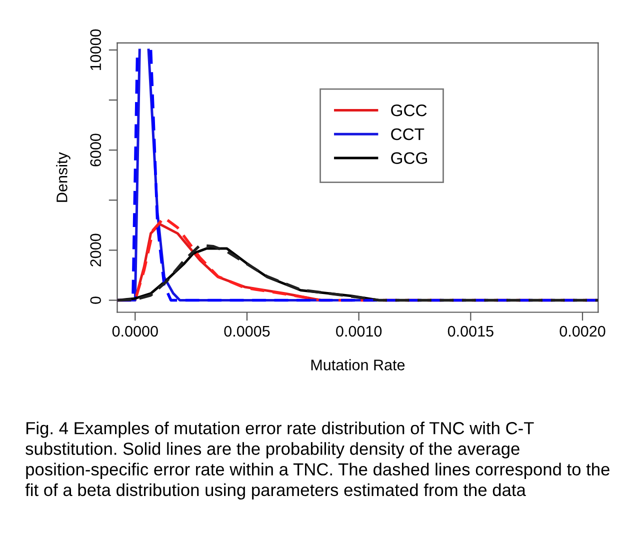  Describe the element at coordinates (247, 331) in the screenshot. I see `x-tick-label: 0.0005` at that location.